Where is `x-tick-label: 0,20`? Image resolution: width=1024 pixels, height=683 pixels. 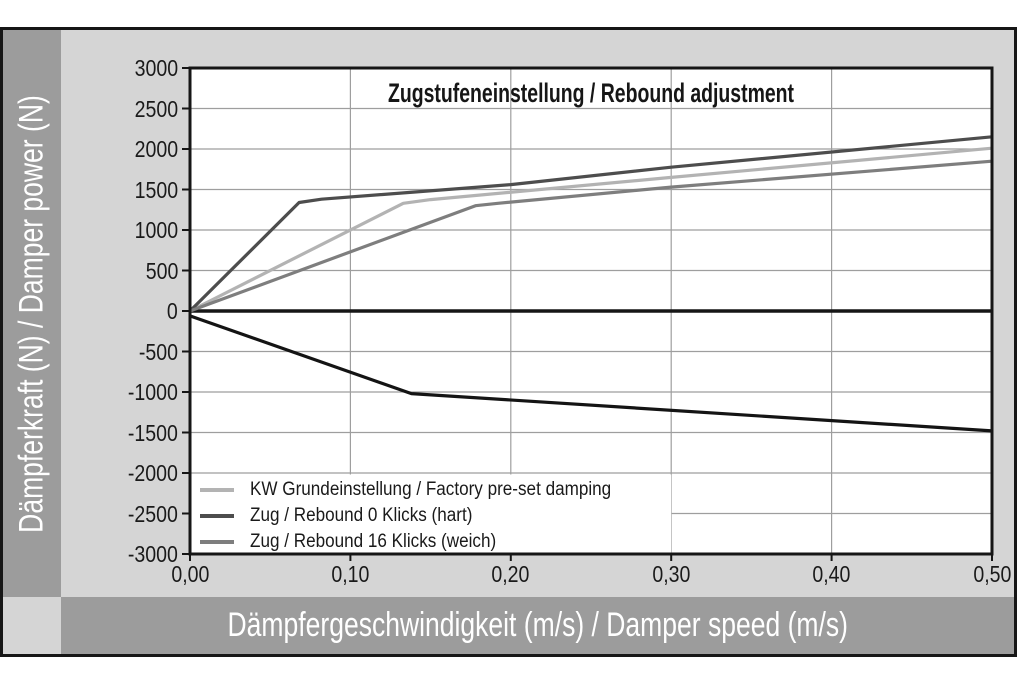
x-tick-label: 0,20 is located at coordinates (510, 574).